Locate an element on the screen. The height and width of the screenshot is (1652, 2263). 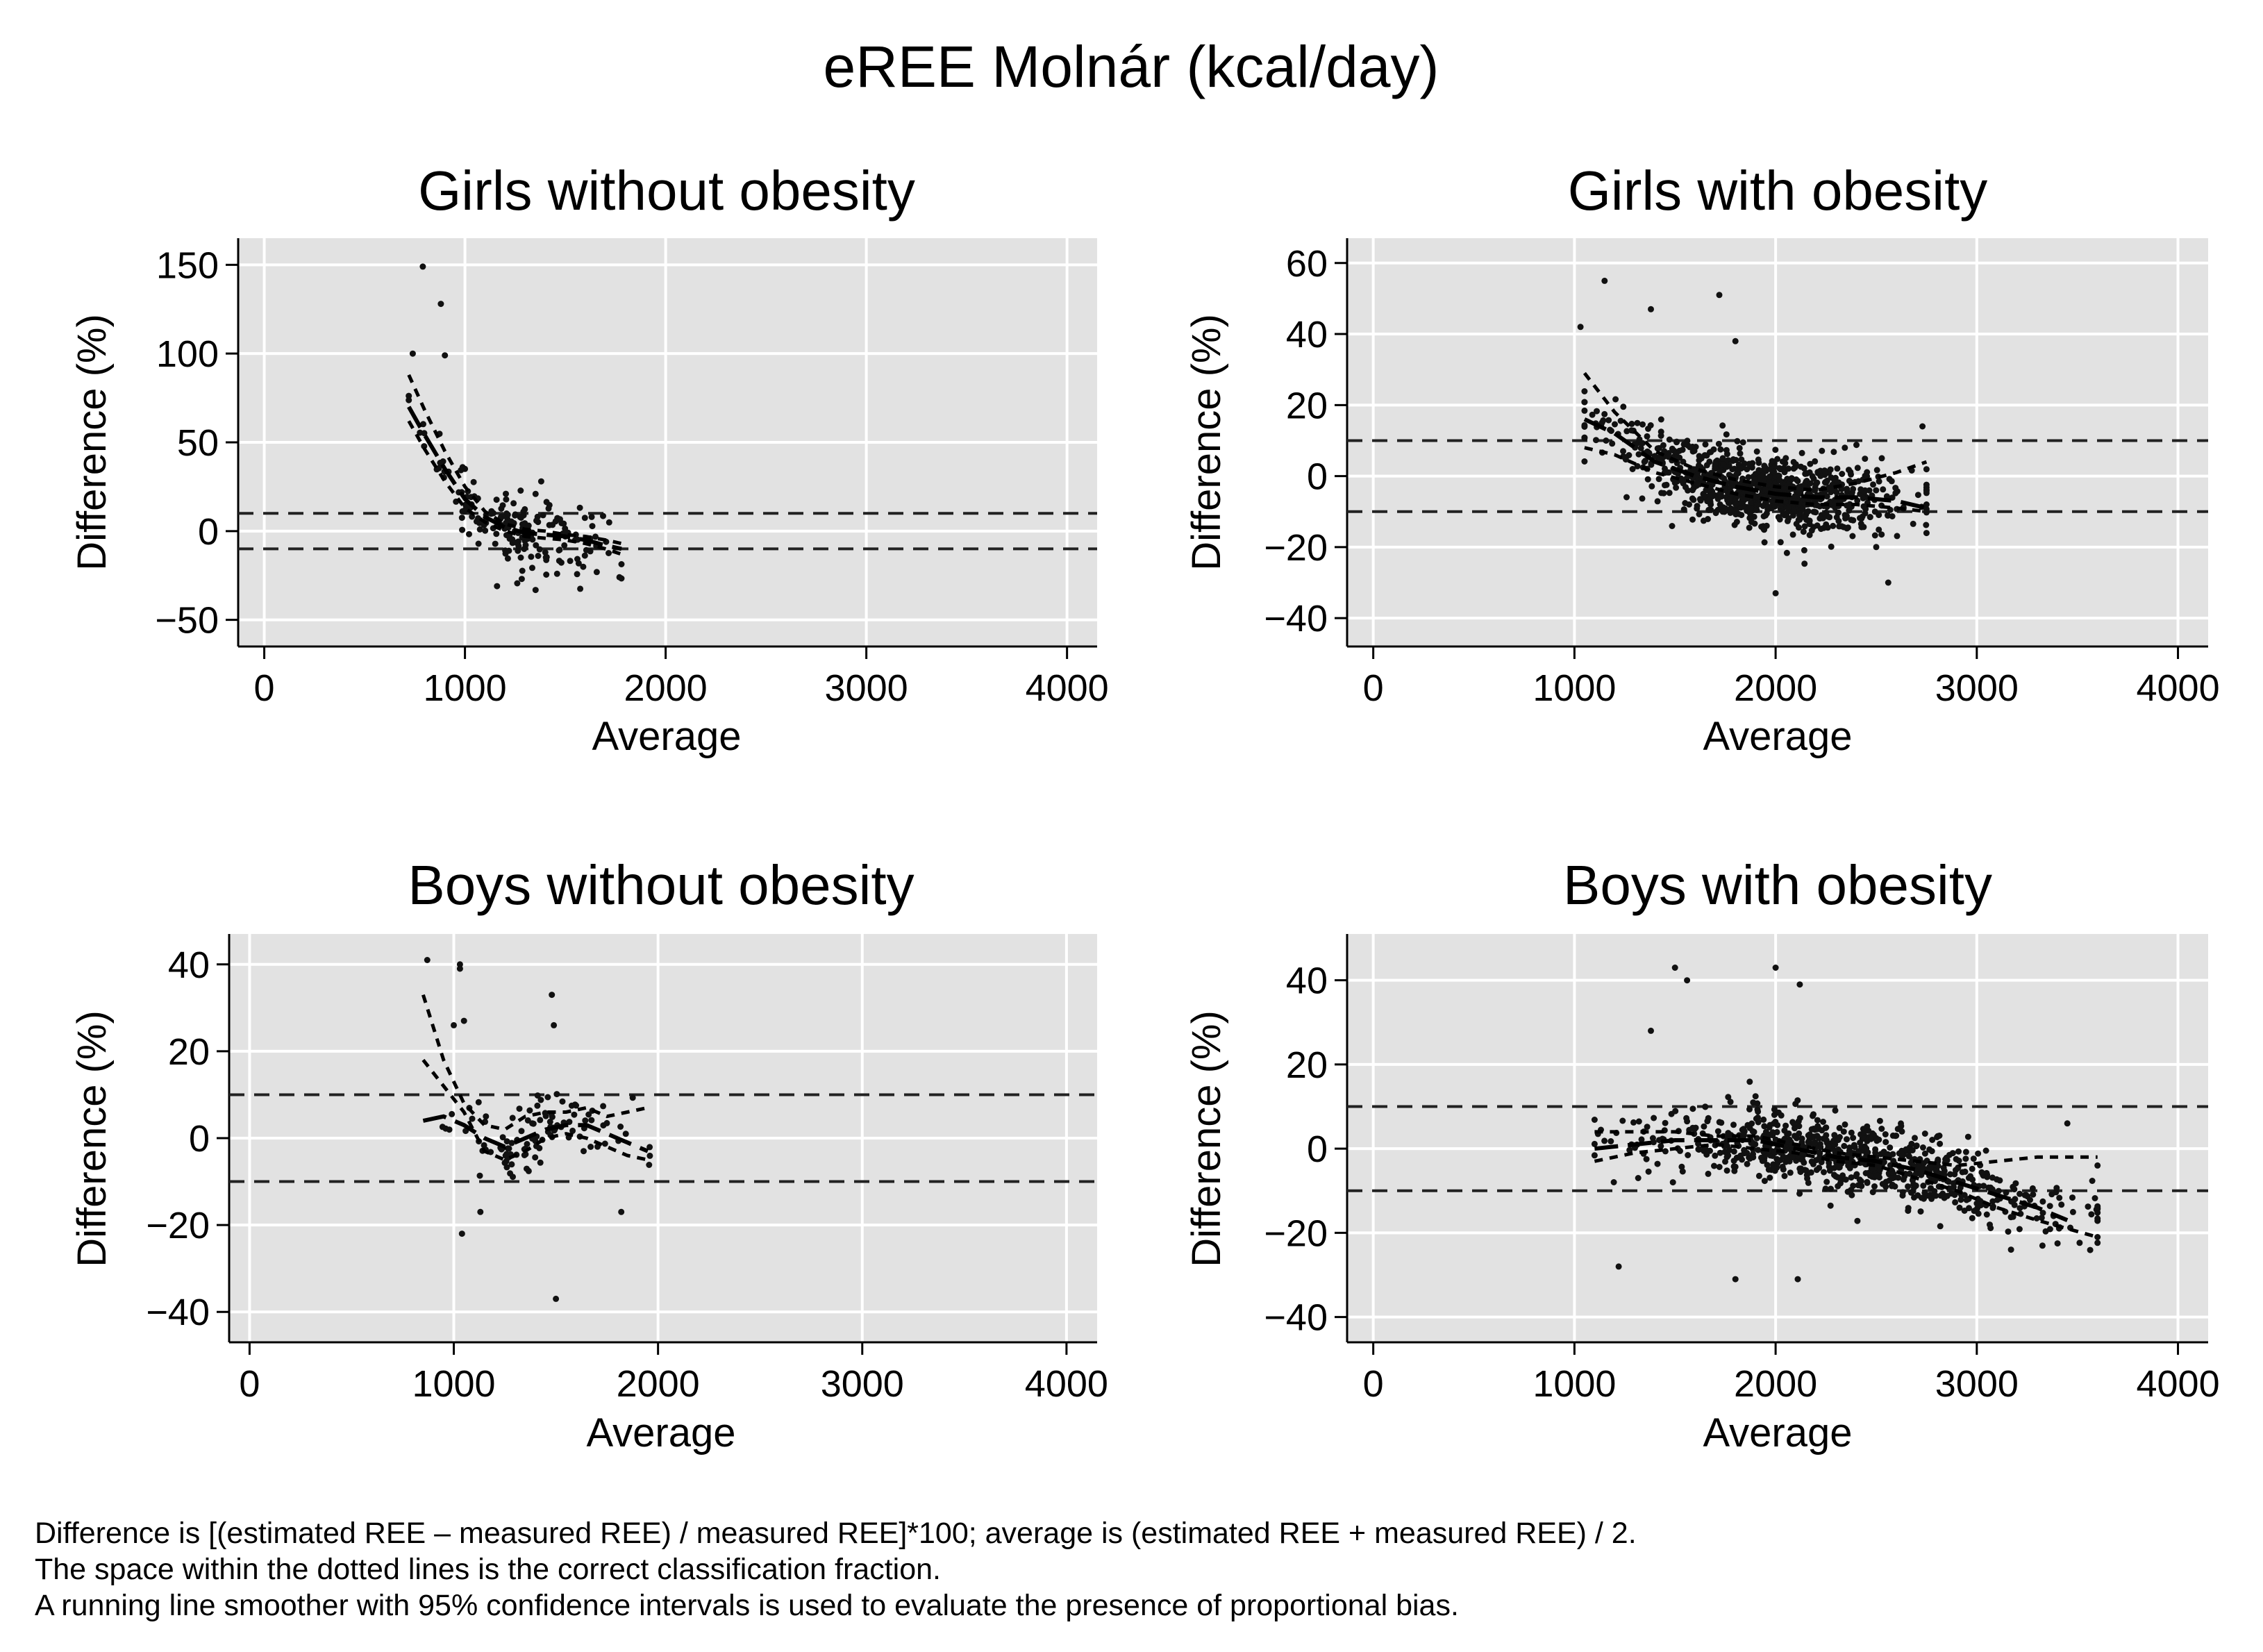
smoother-line is located at coordinates (1831, 1180).